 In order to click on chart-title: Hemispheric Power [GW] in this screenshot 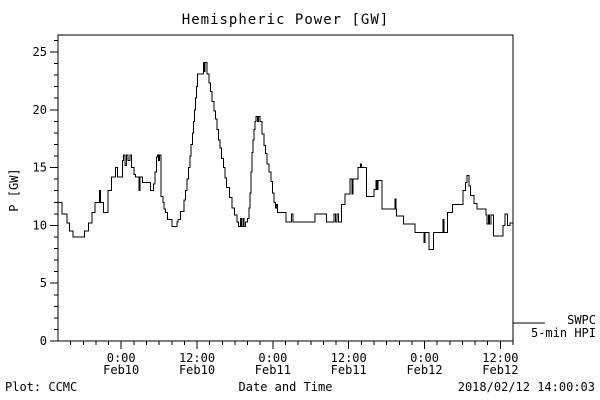, I will do `click(285, 20)`.